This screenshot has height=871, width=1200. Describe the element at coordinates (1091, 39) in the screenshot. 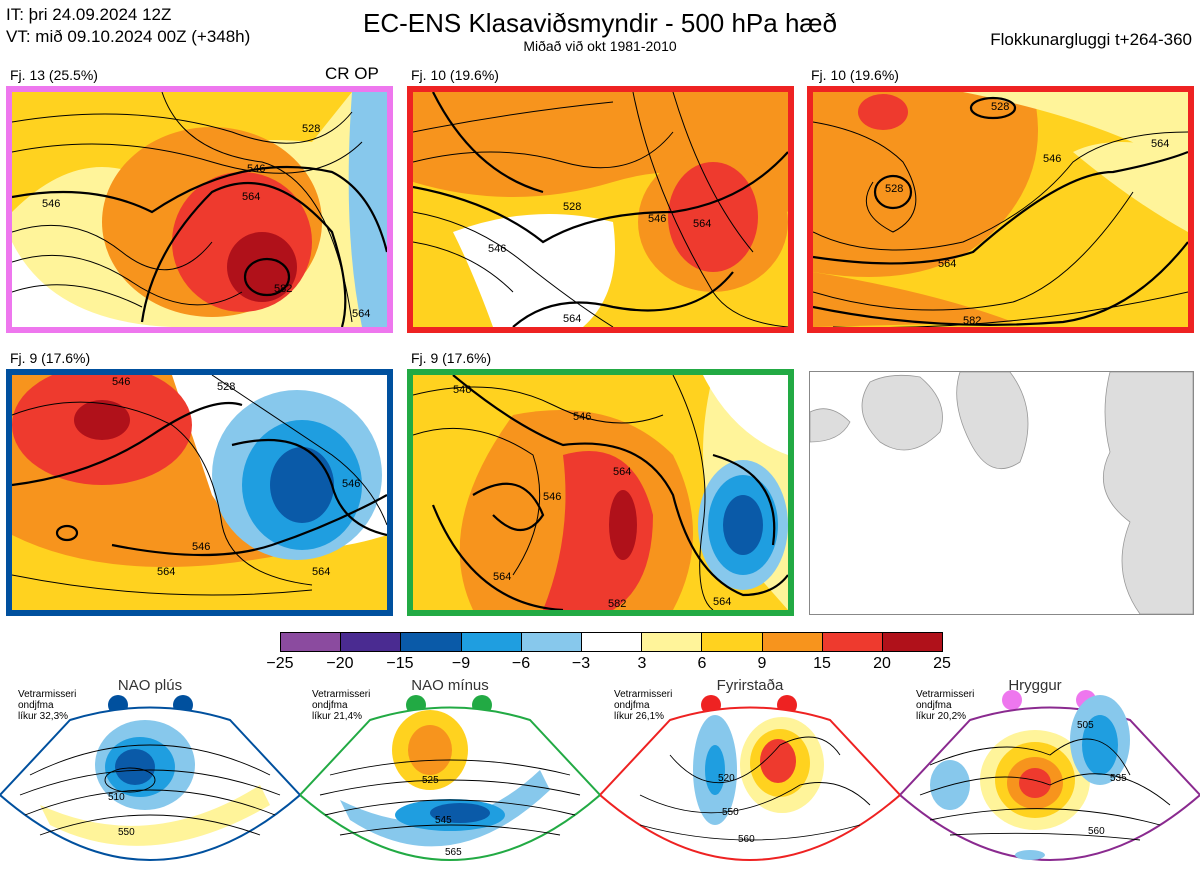

I see `cluster-window: Flokkunargluggi t+264-360` at that location.